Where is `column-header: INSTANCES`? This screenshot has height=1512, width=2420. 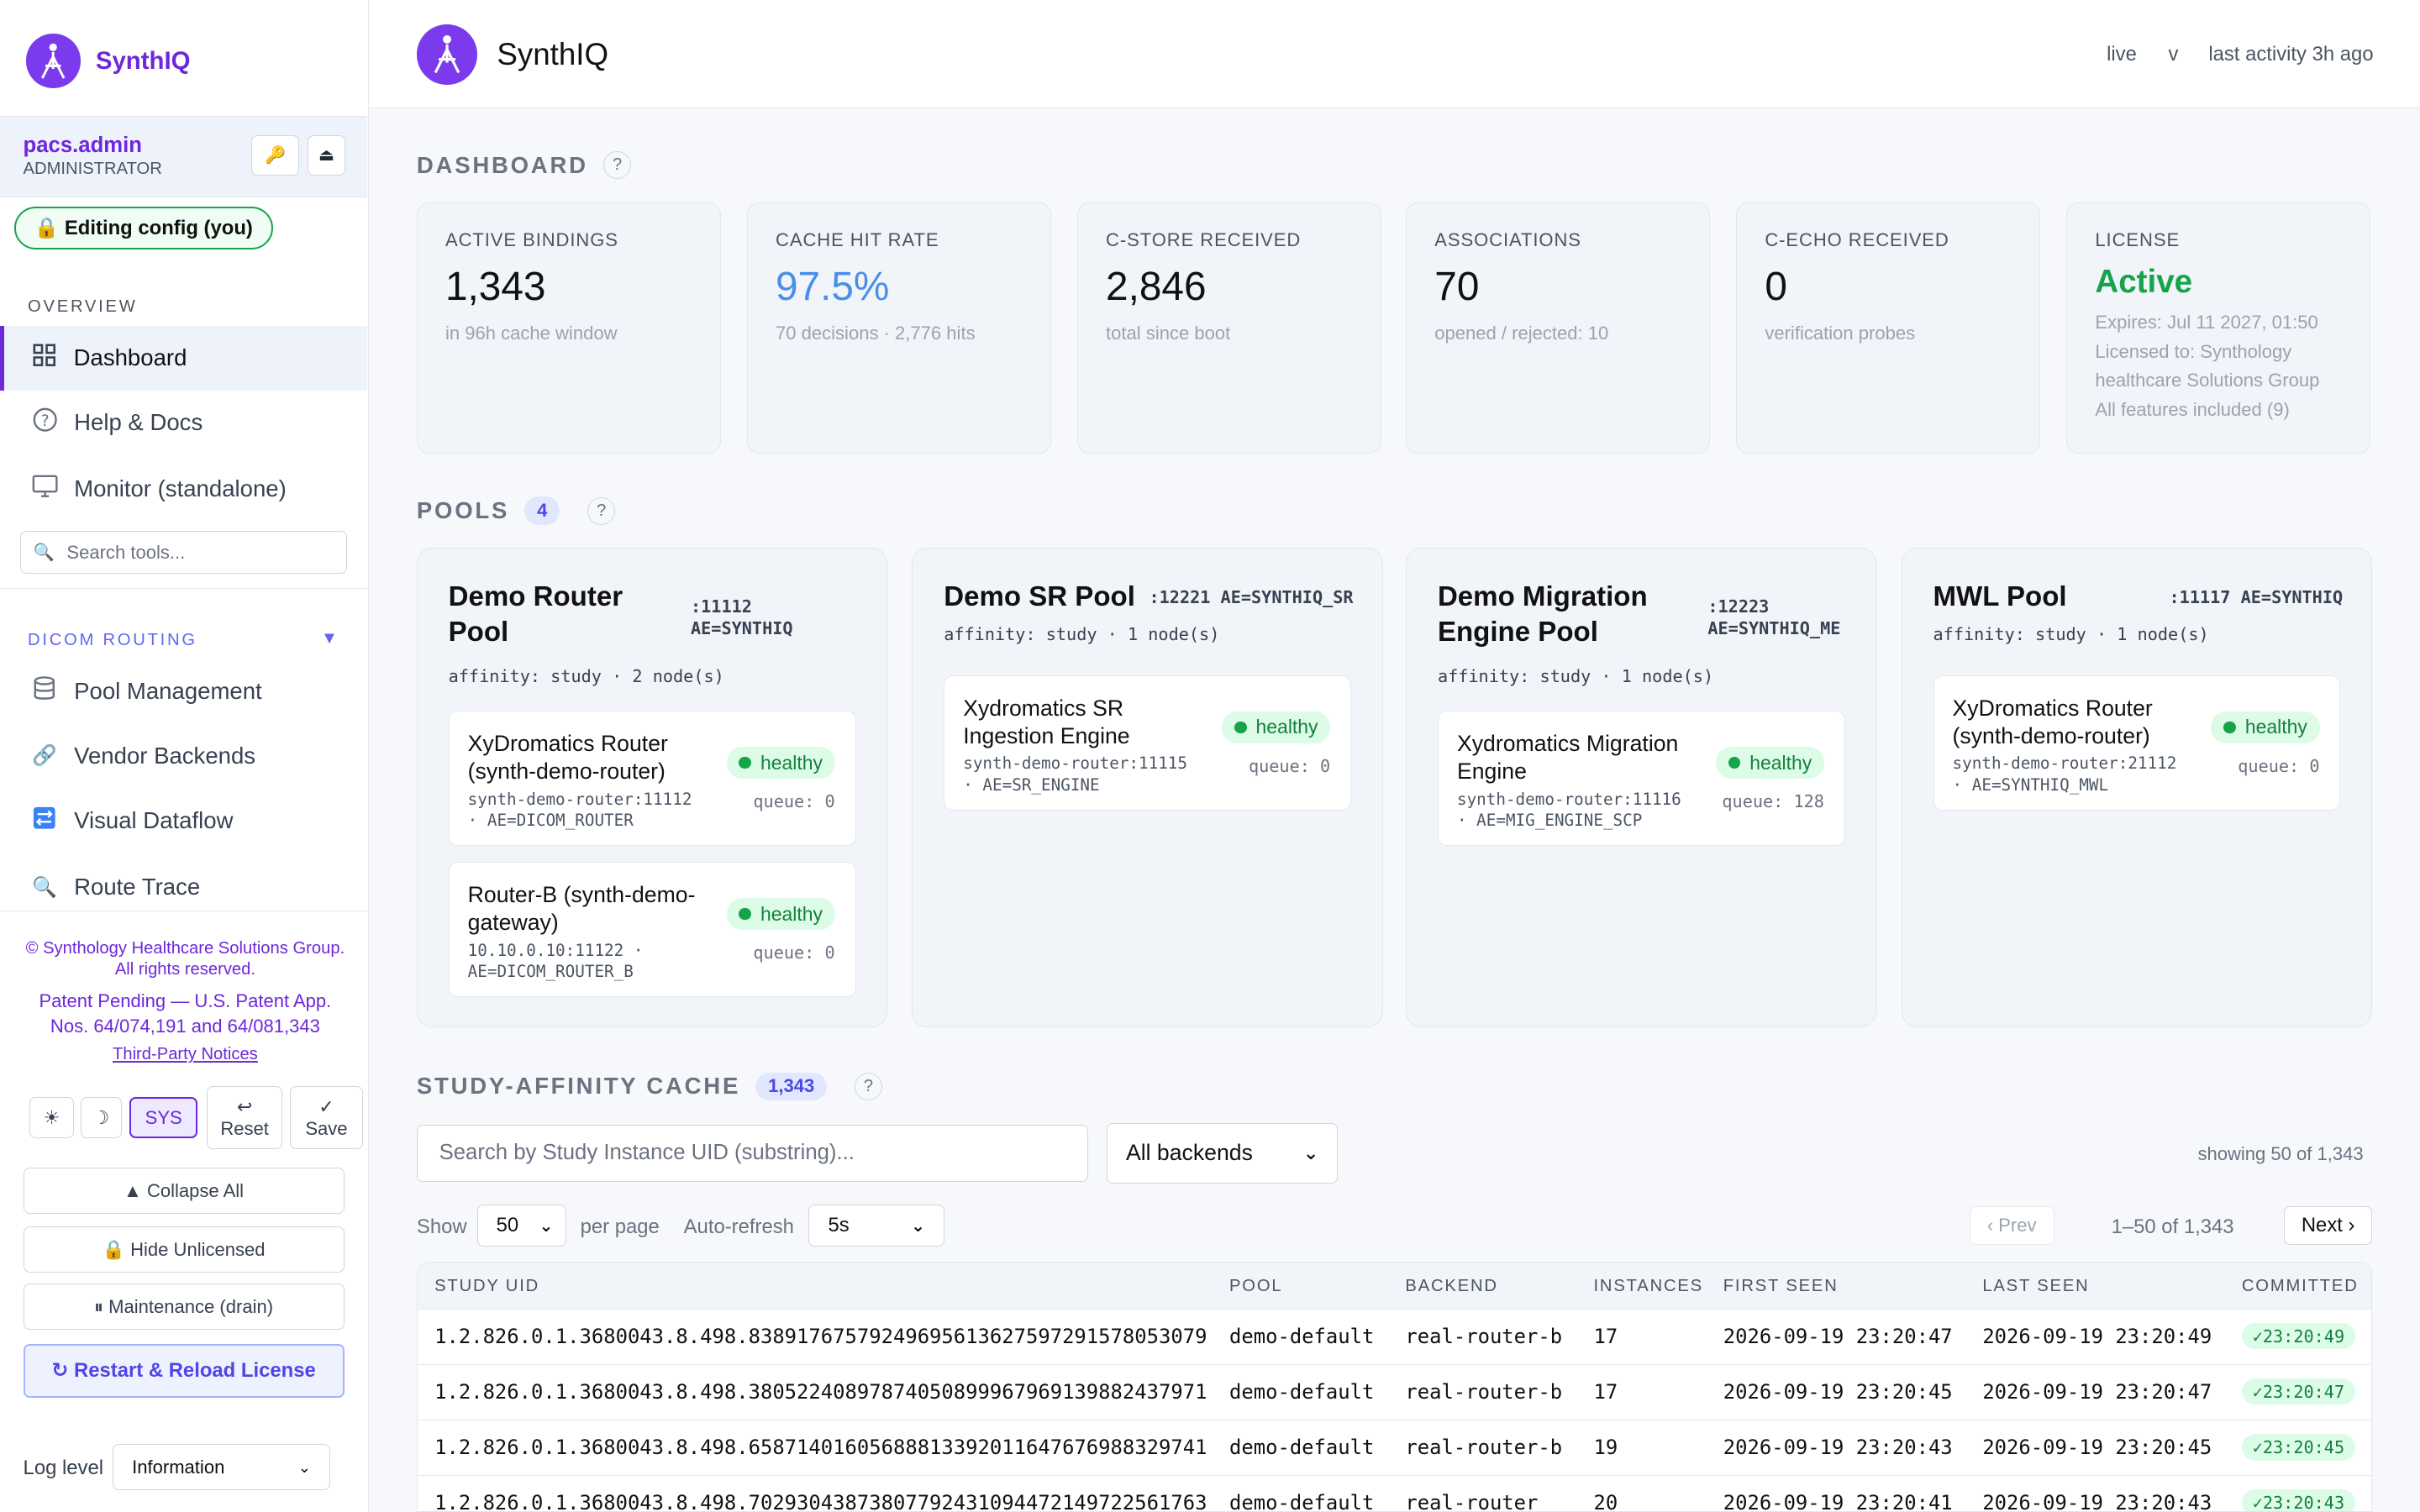 column-header: INSTANCES is located at coordinates (1649, 1285).